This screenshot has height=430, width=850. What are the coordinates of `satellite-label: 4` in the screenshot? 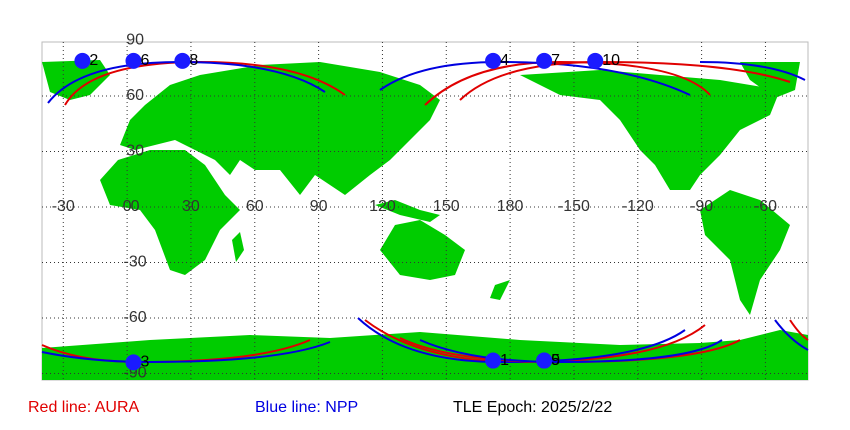 It's located at (504, 60).